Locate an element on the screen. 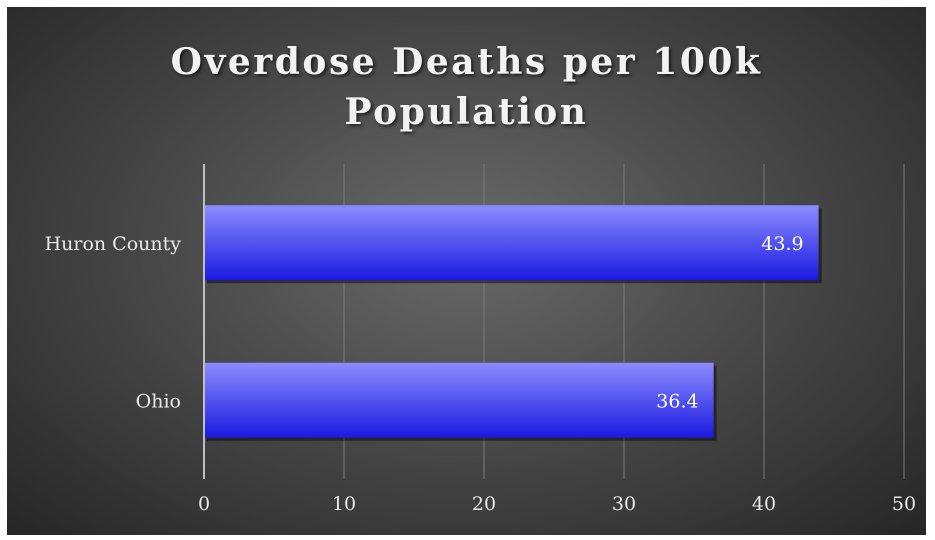 The height and width of the screenshot is (540, 935). x-tick-labels: 0 10 20 30 40 50 is located at coordinates (557, 504).